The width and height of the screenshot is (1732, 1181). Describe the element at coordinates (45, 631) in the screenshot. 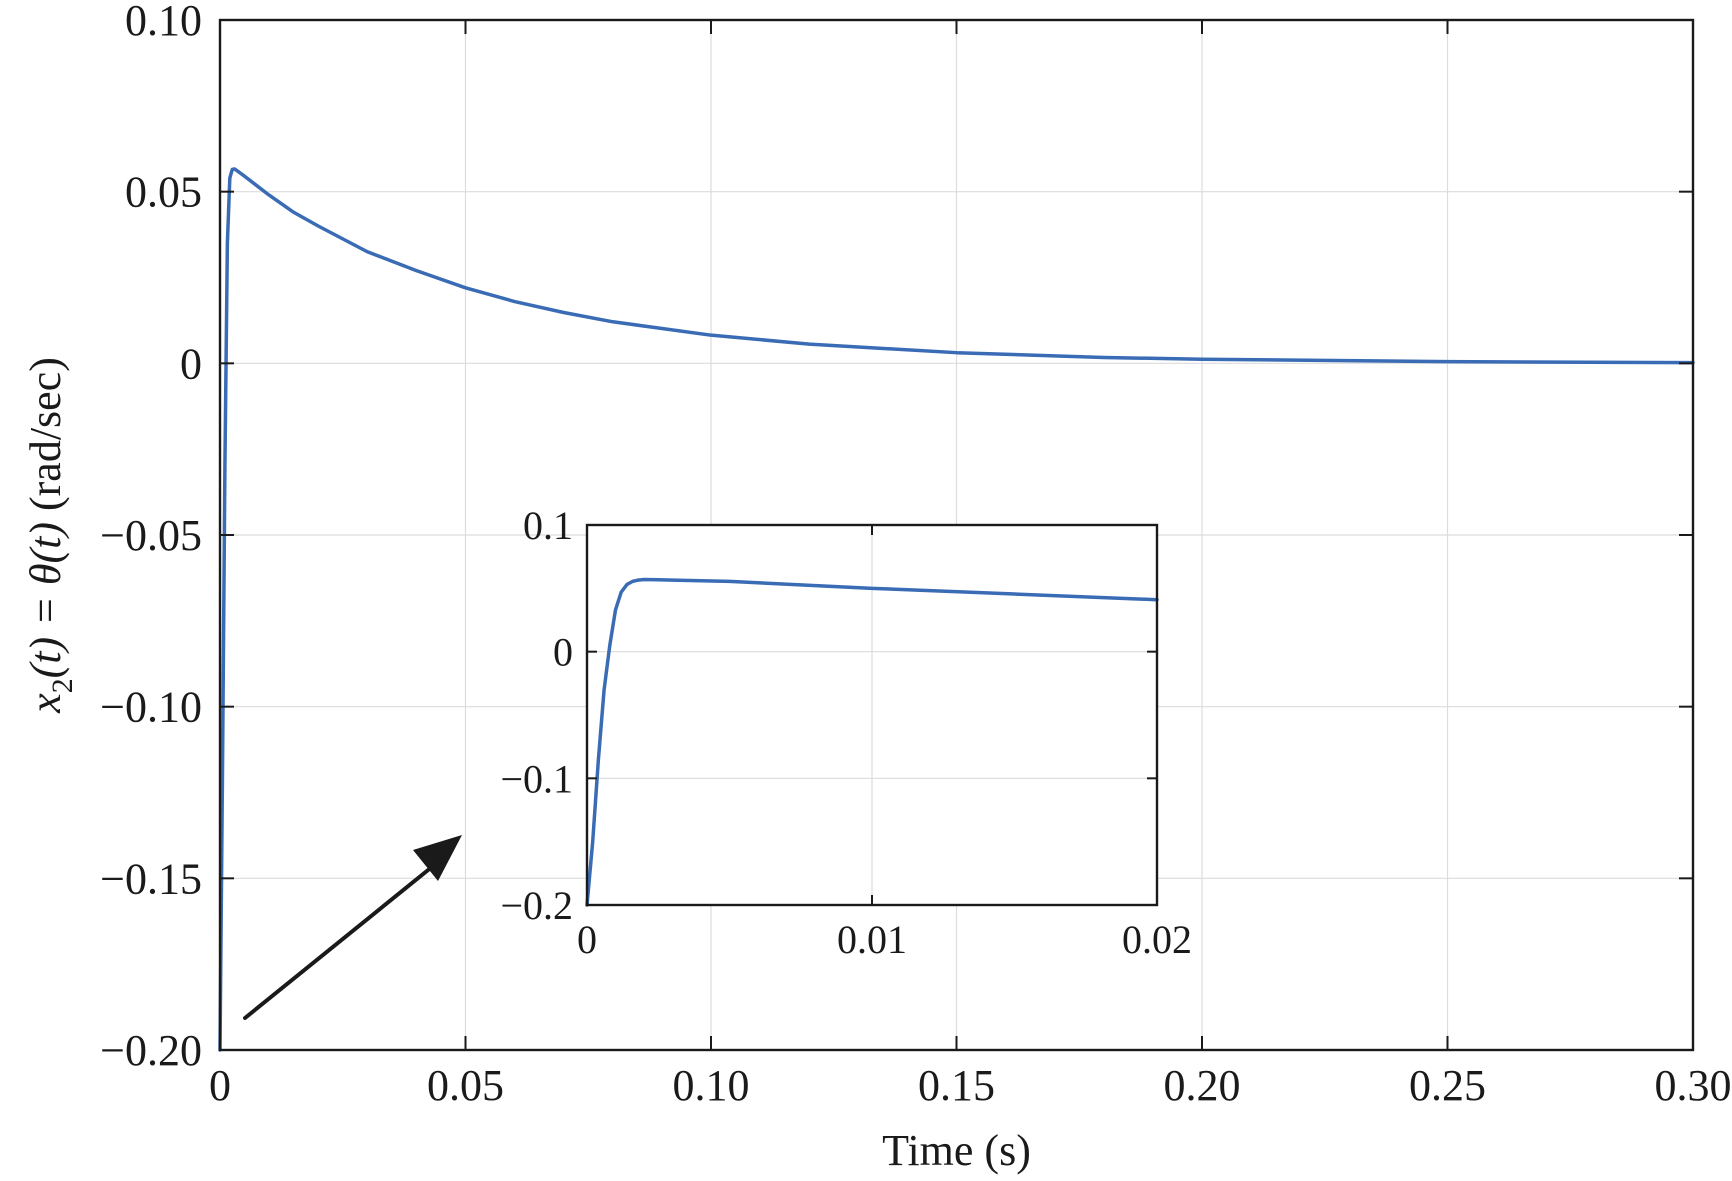

I see `y-label-t1: (t) =` at that location.